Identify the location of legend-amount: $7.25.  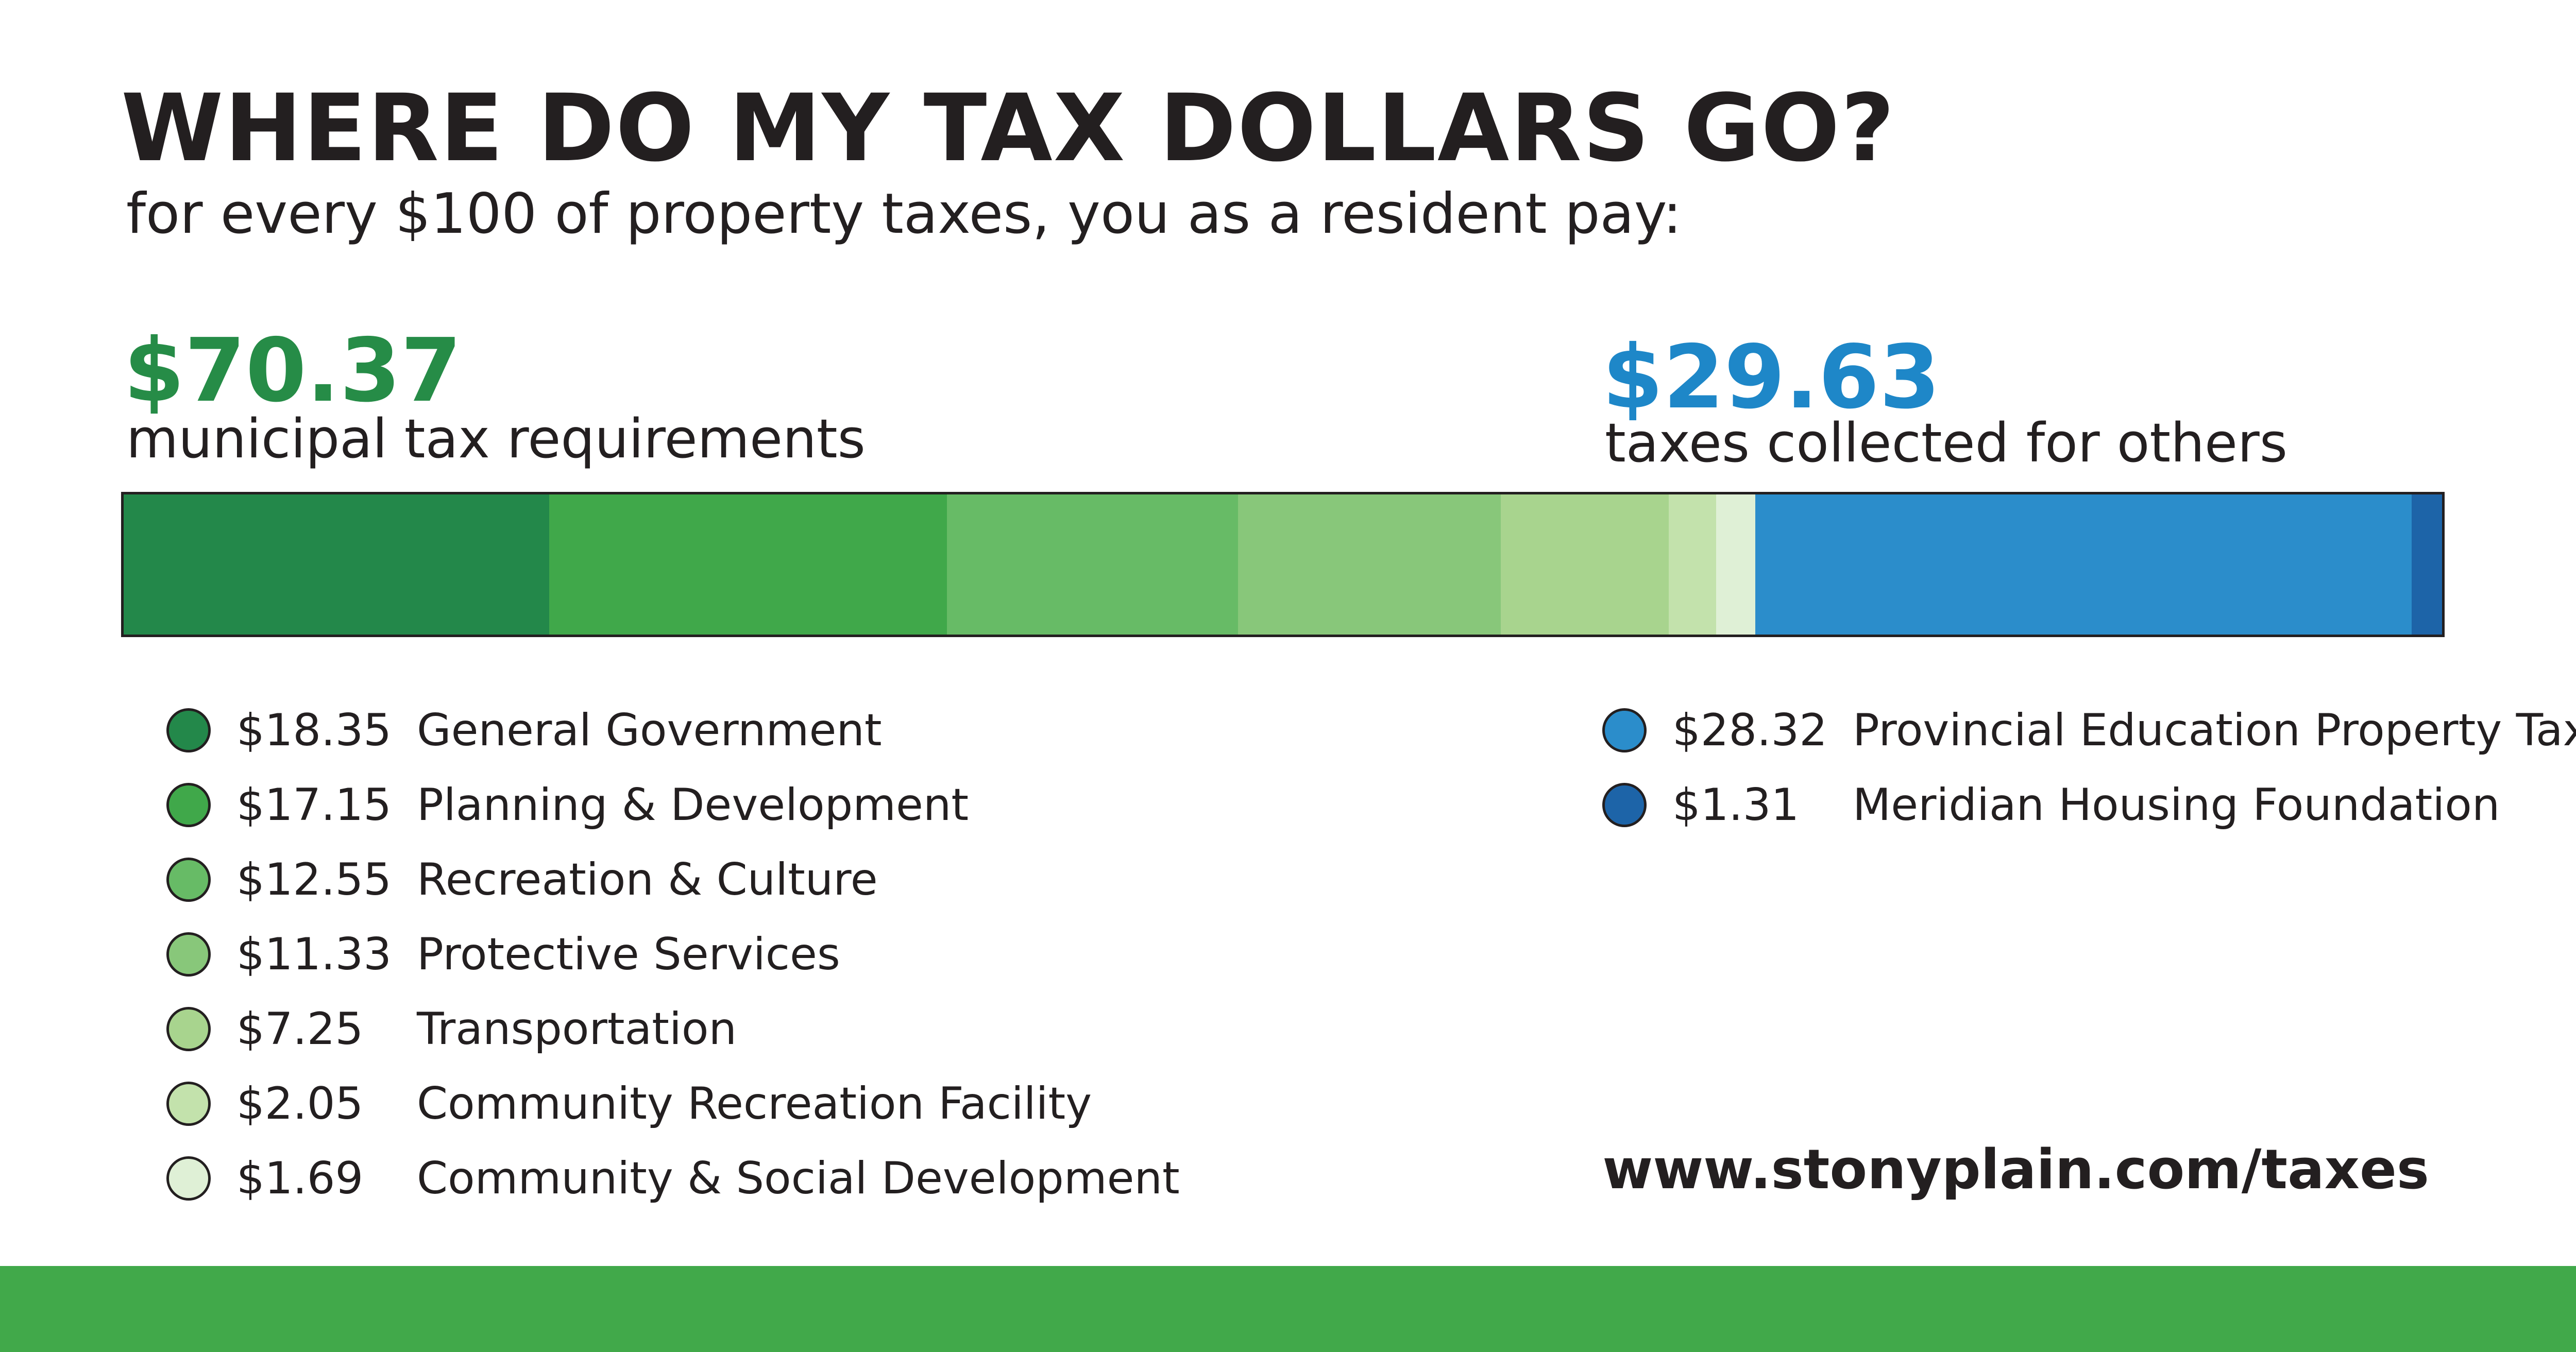
(300, 1029).